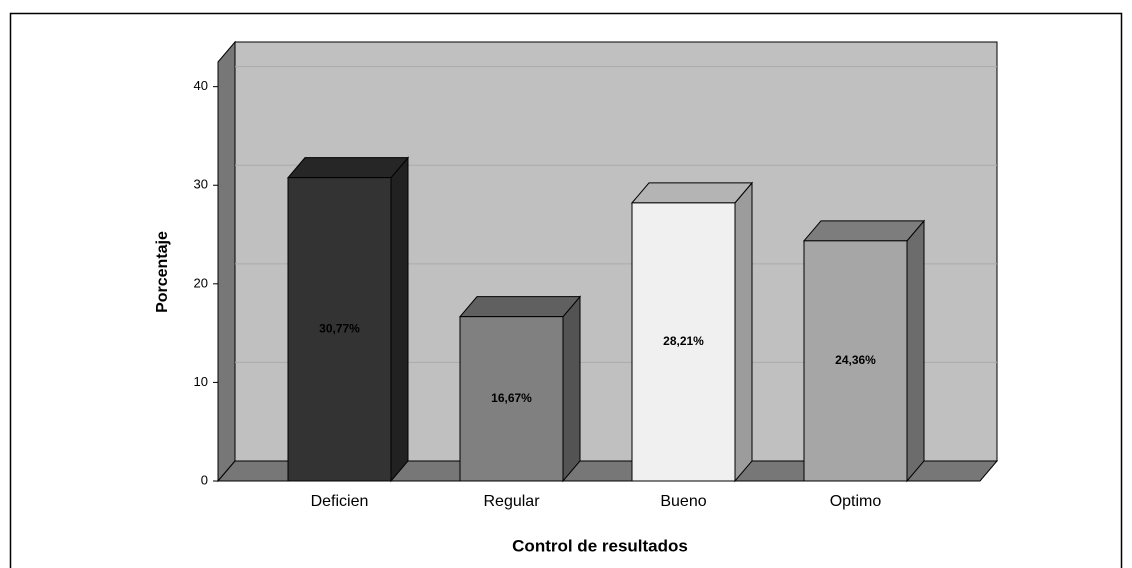 Image resolution: width=1132 pixels, height=568 pixels. Describe the element at coordinates (511, 501) in the screenshot. I see `x-tick-label: Regular` at that location.